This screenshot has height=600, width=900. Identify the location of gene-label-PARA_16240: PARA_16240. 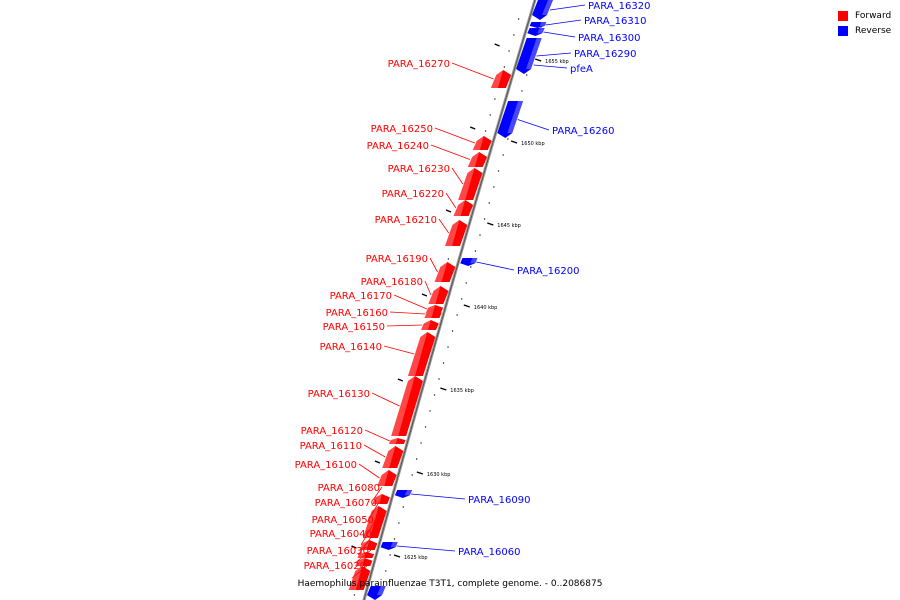
(398, 146).